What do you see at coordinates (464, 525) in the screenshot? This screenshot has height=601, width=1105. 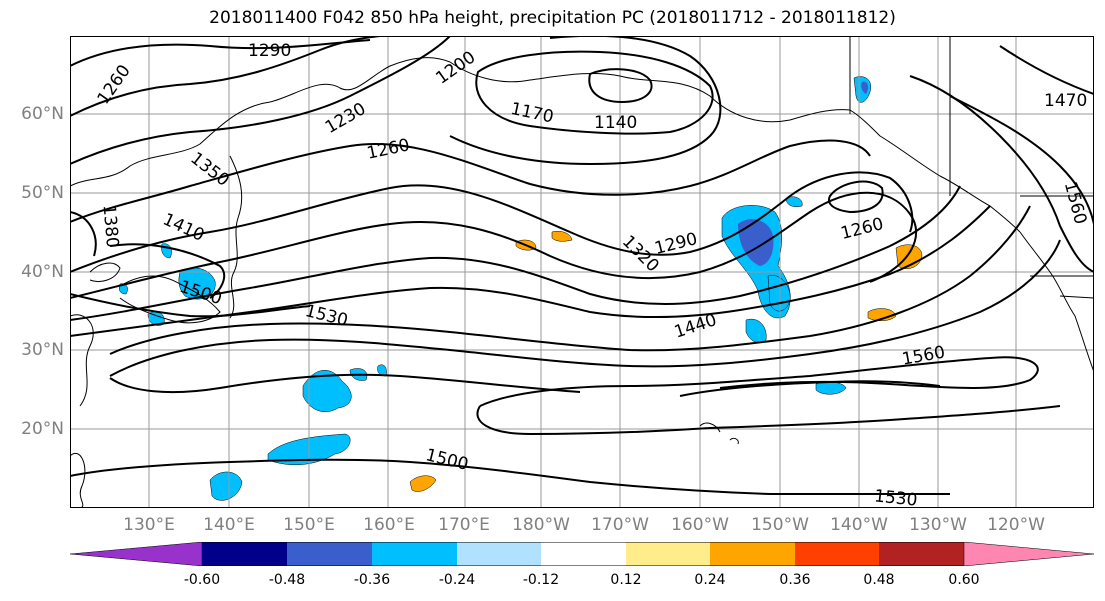 I see `lon-label: 170°E` at bounding box center [464, 525].